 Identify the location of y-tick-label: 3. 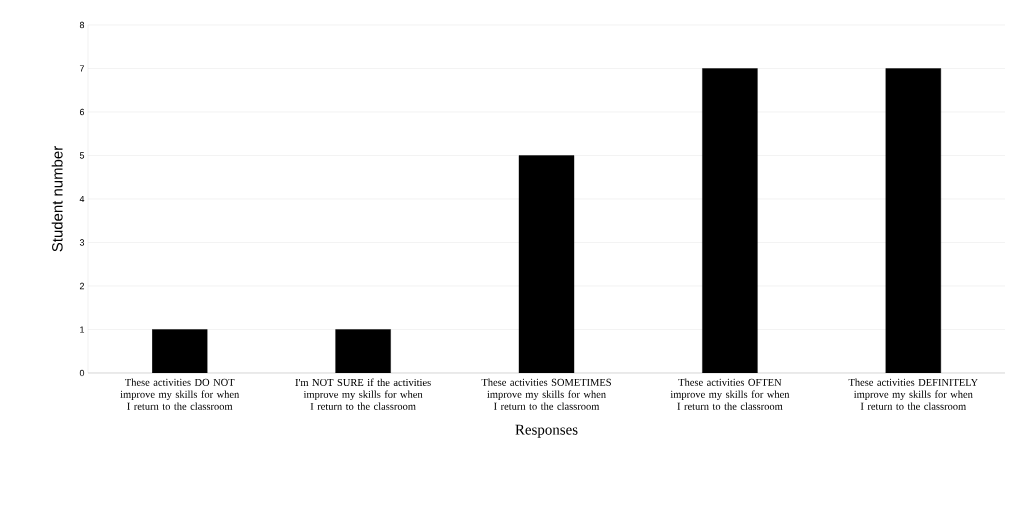
(82, 242).